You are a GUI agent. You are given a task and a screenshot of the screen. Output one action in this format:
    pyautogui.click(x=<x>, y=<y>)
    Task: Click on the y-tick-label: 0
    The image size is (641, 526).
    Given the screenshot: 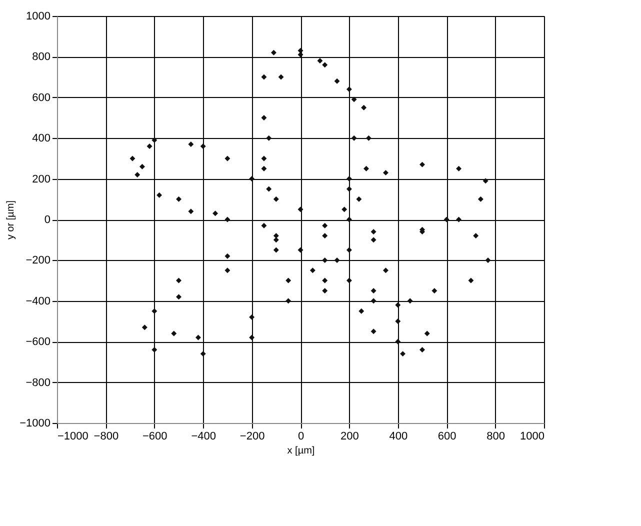 What is the action you would take?
    pyautogui.click(x=47, y=220)
    